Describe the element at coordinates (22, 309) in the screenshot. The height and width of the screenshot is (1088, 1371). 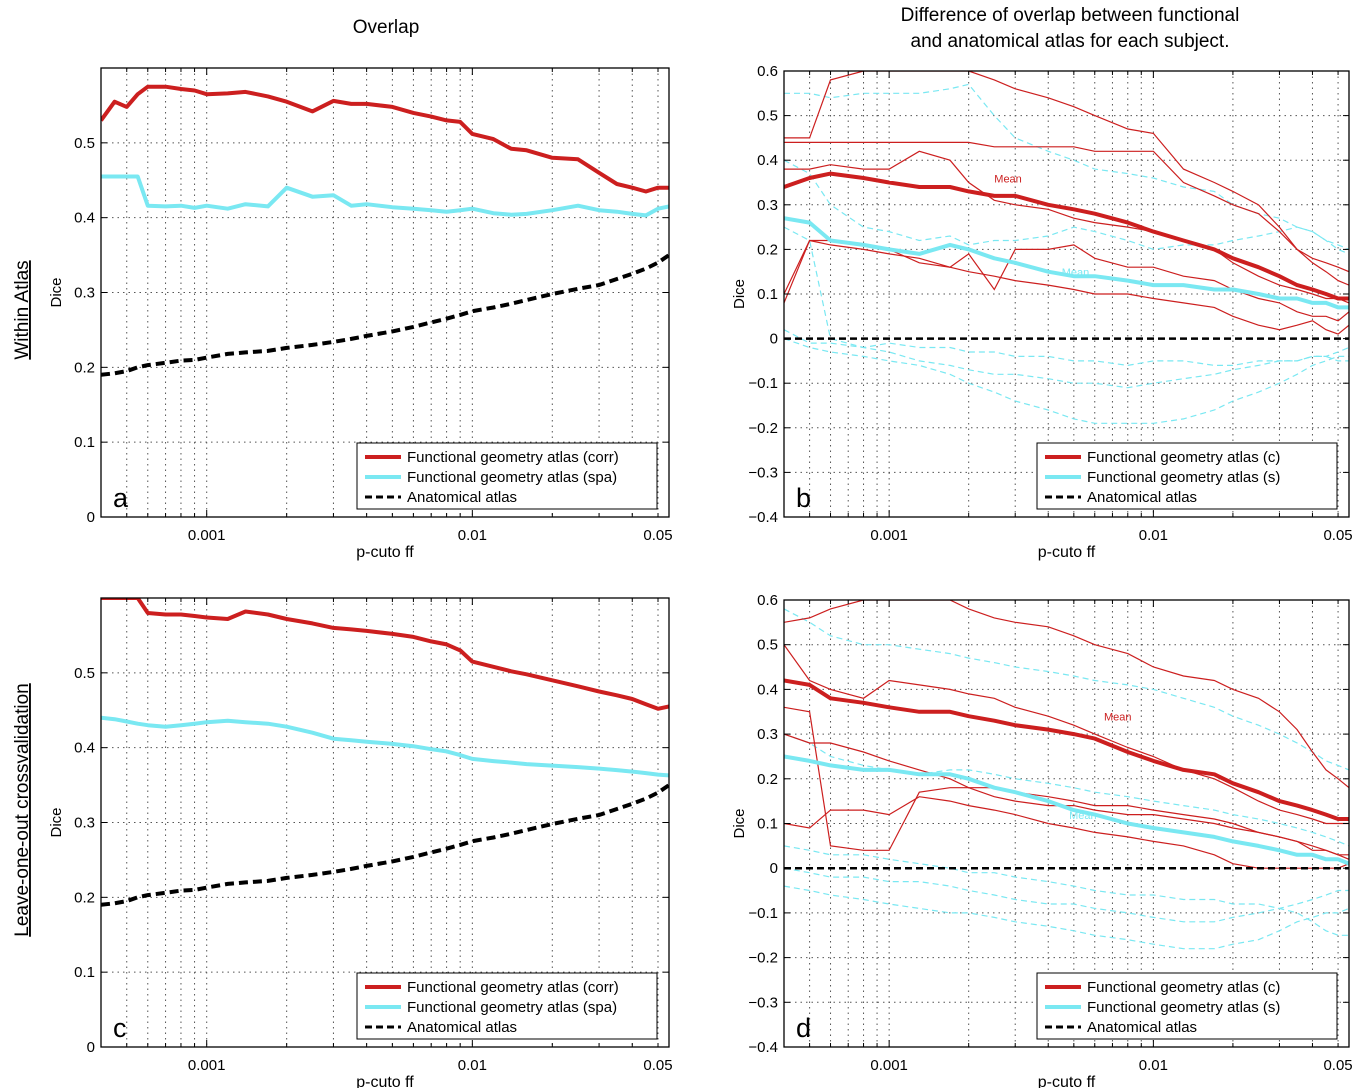
I see `row-label-within-atlas: Within Atlas` at that location.